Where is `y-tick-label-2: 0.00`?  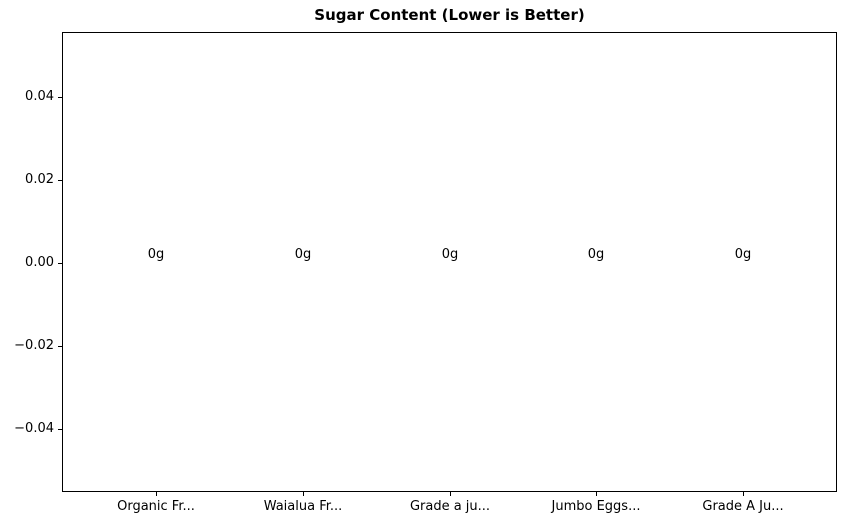
y-tick-label-2: 0.00 is located at coordinates (39, 262).